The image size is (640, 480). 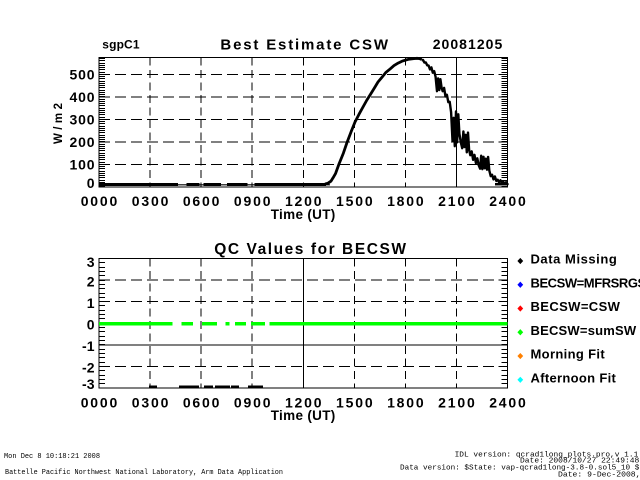 What do you see at coordinates (82, 119) in the screenshot?
I see `svg-text: 300` at bounding box center [82, 119].